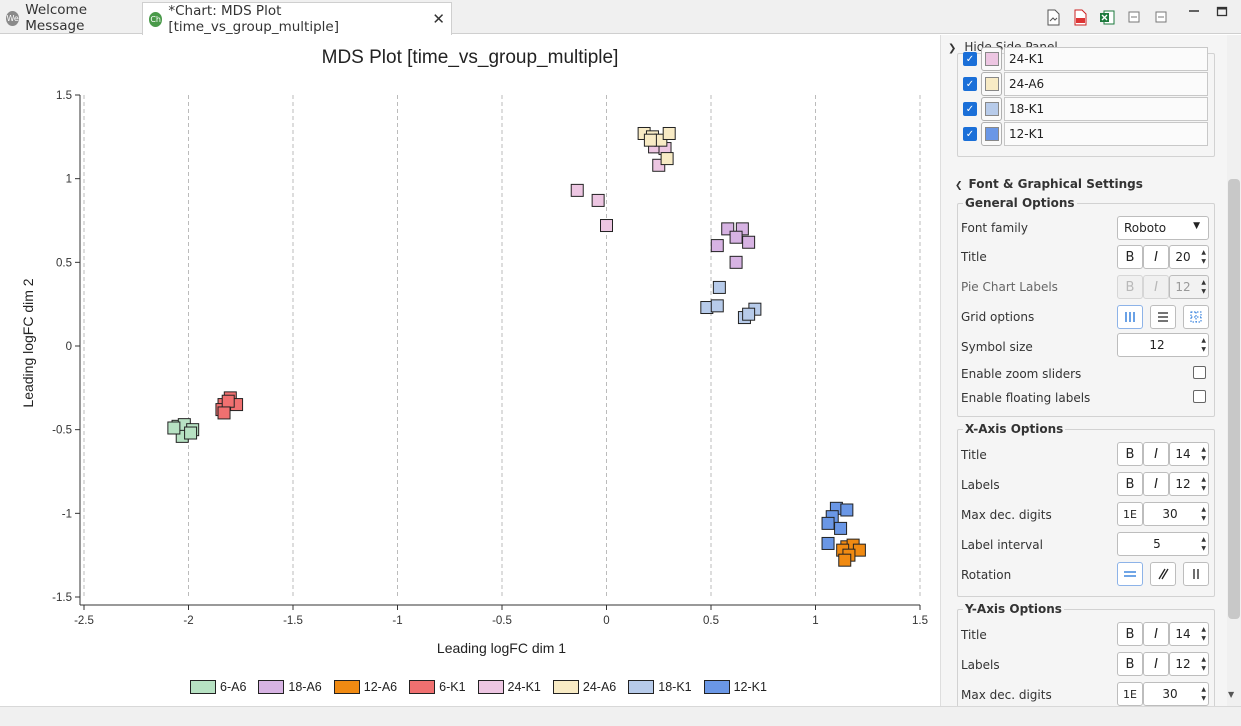  What do you see at coordinates (606, 621) in the screenshot?
I see `x-tick-label: 0` at bounding box center [606, 621].